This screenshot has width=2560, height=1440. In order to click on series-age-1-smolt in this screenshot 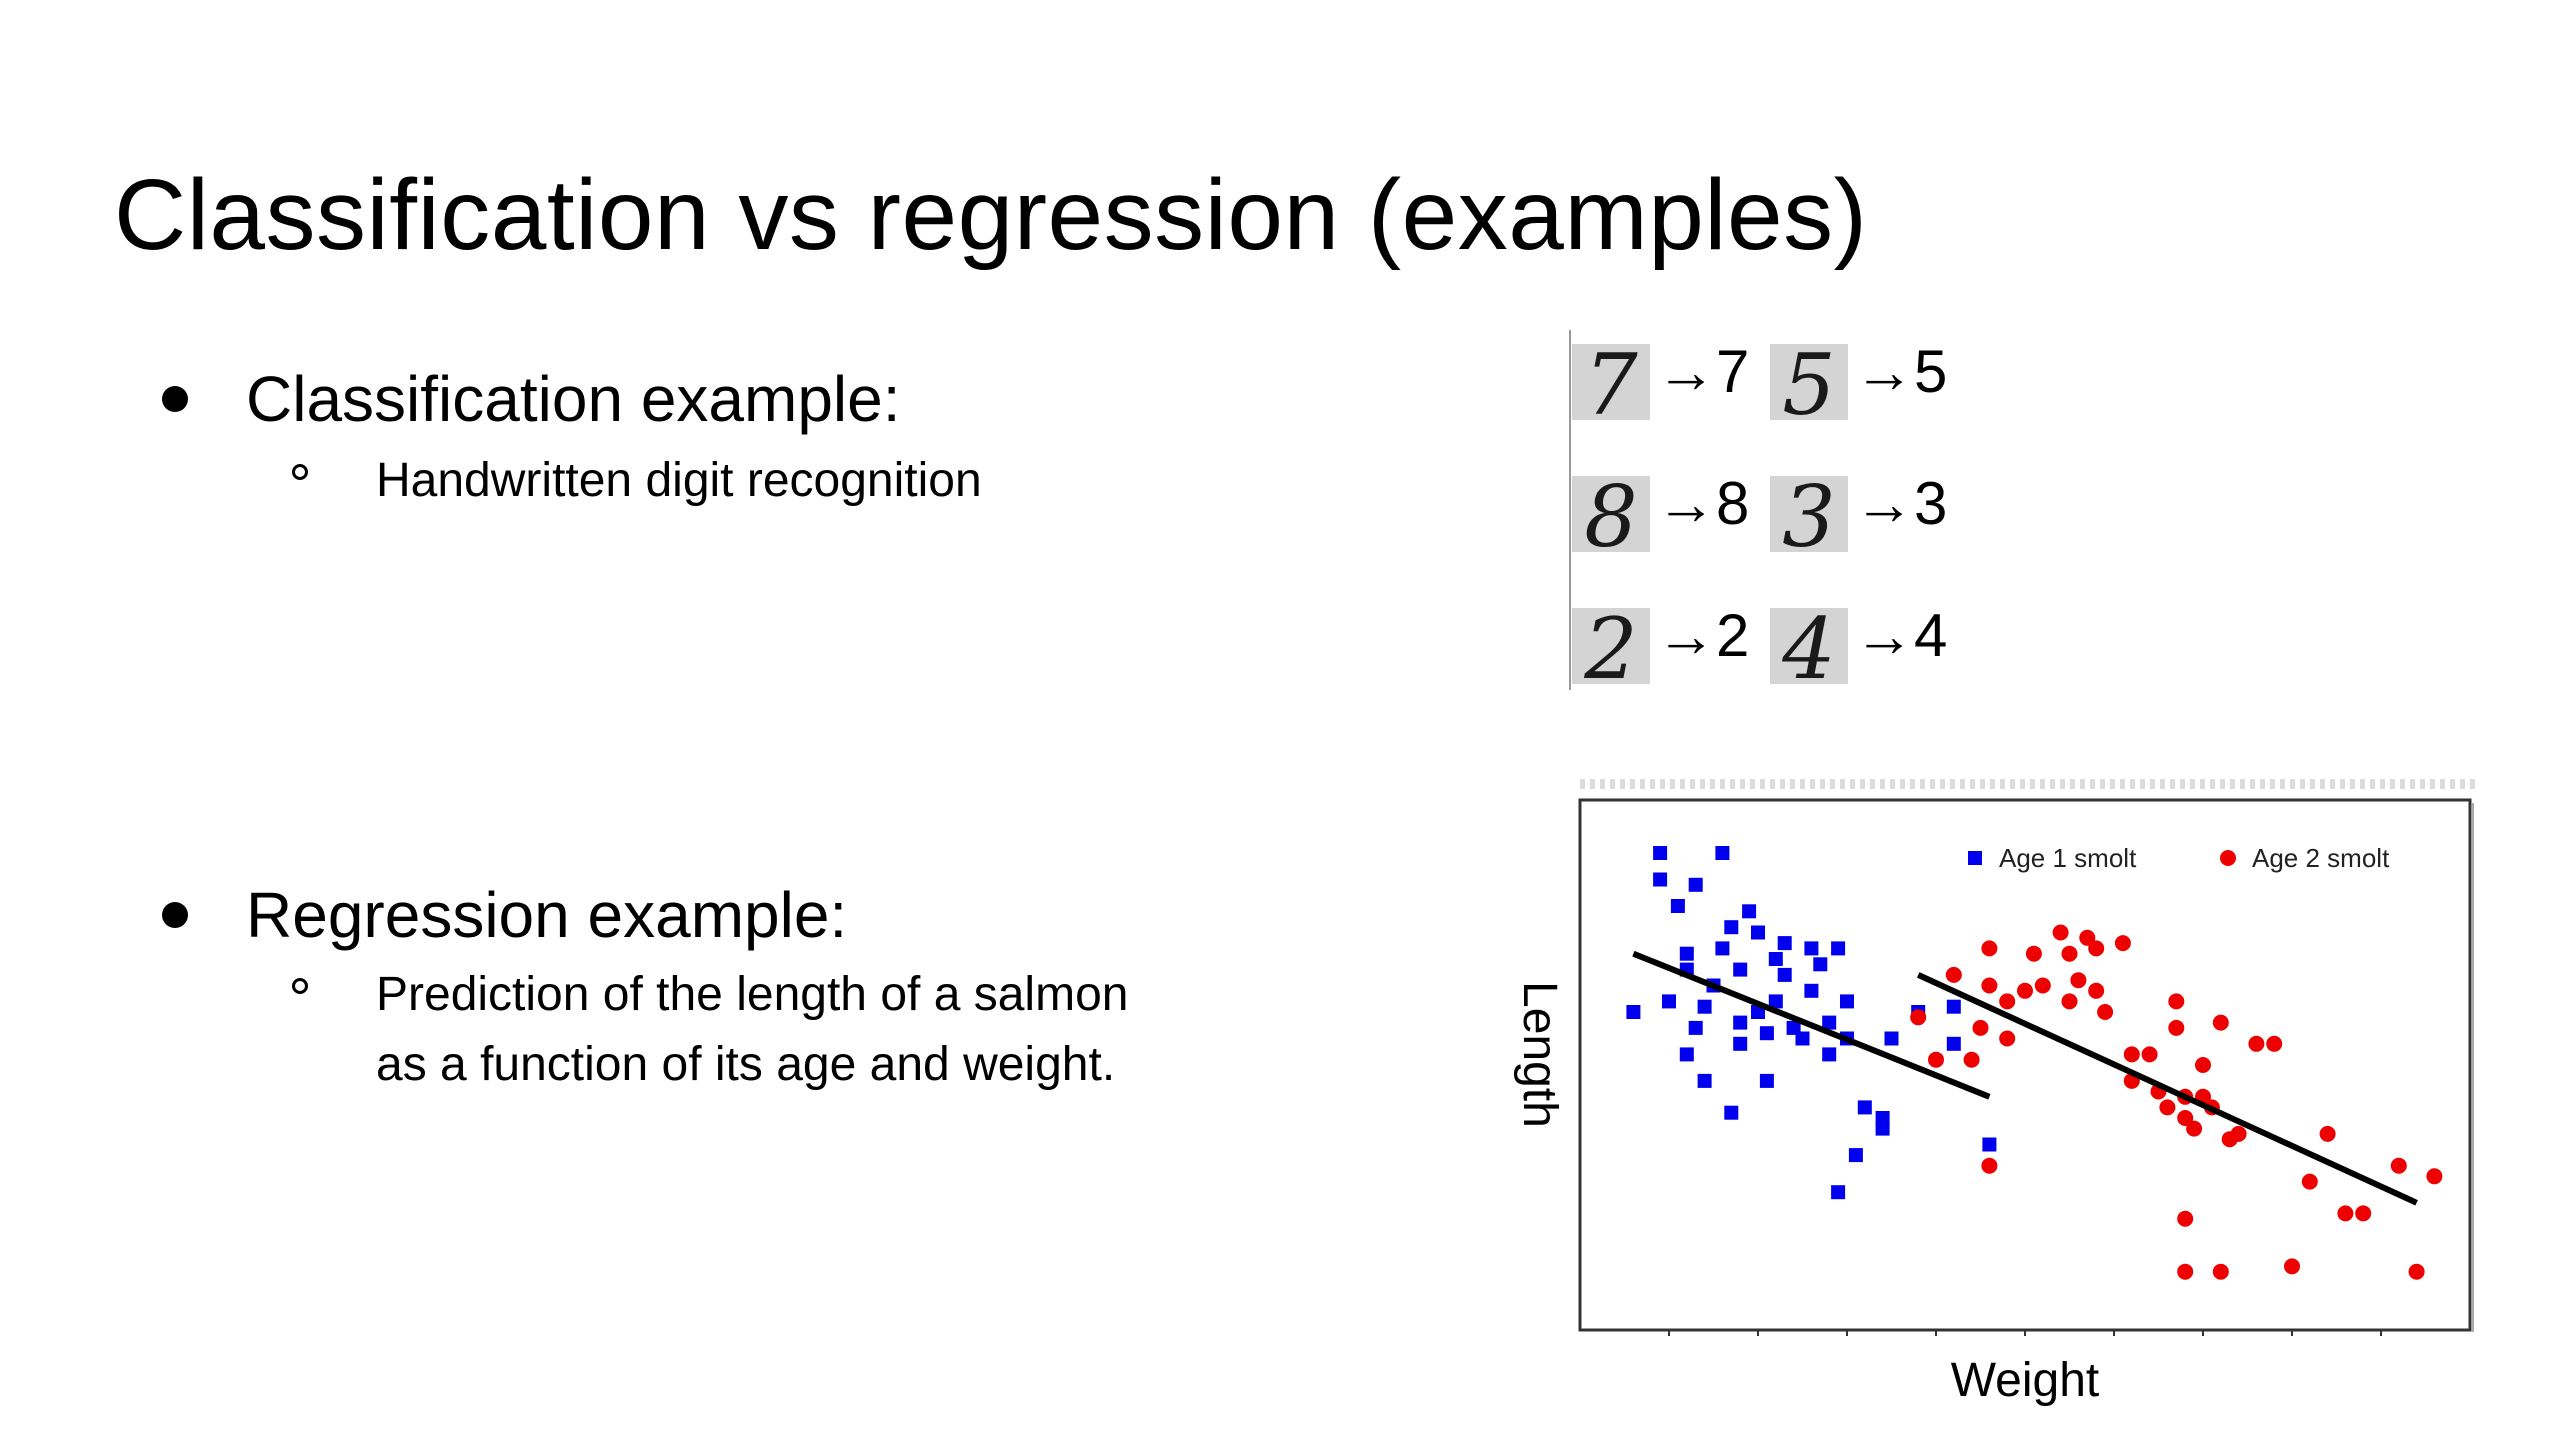, I will do `click(1811, 1023)`.